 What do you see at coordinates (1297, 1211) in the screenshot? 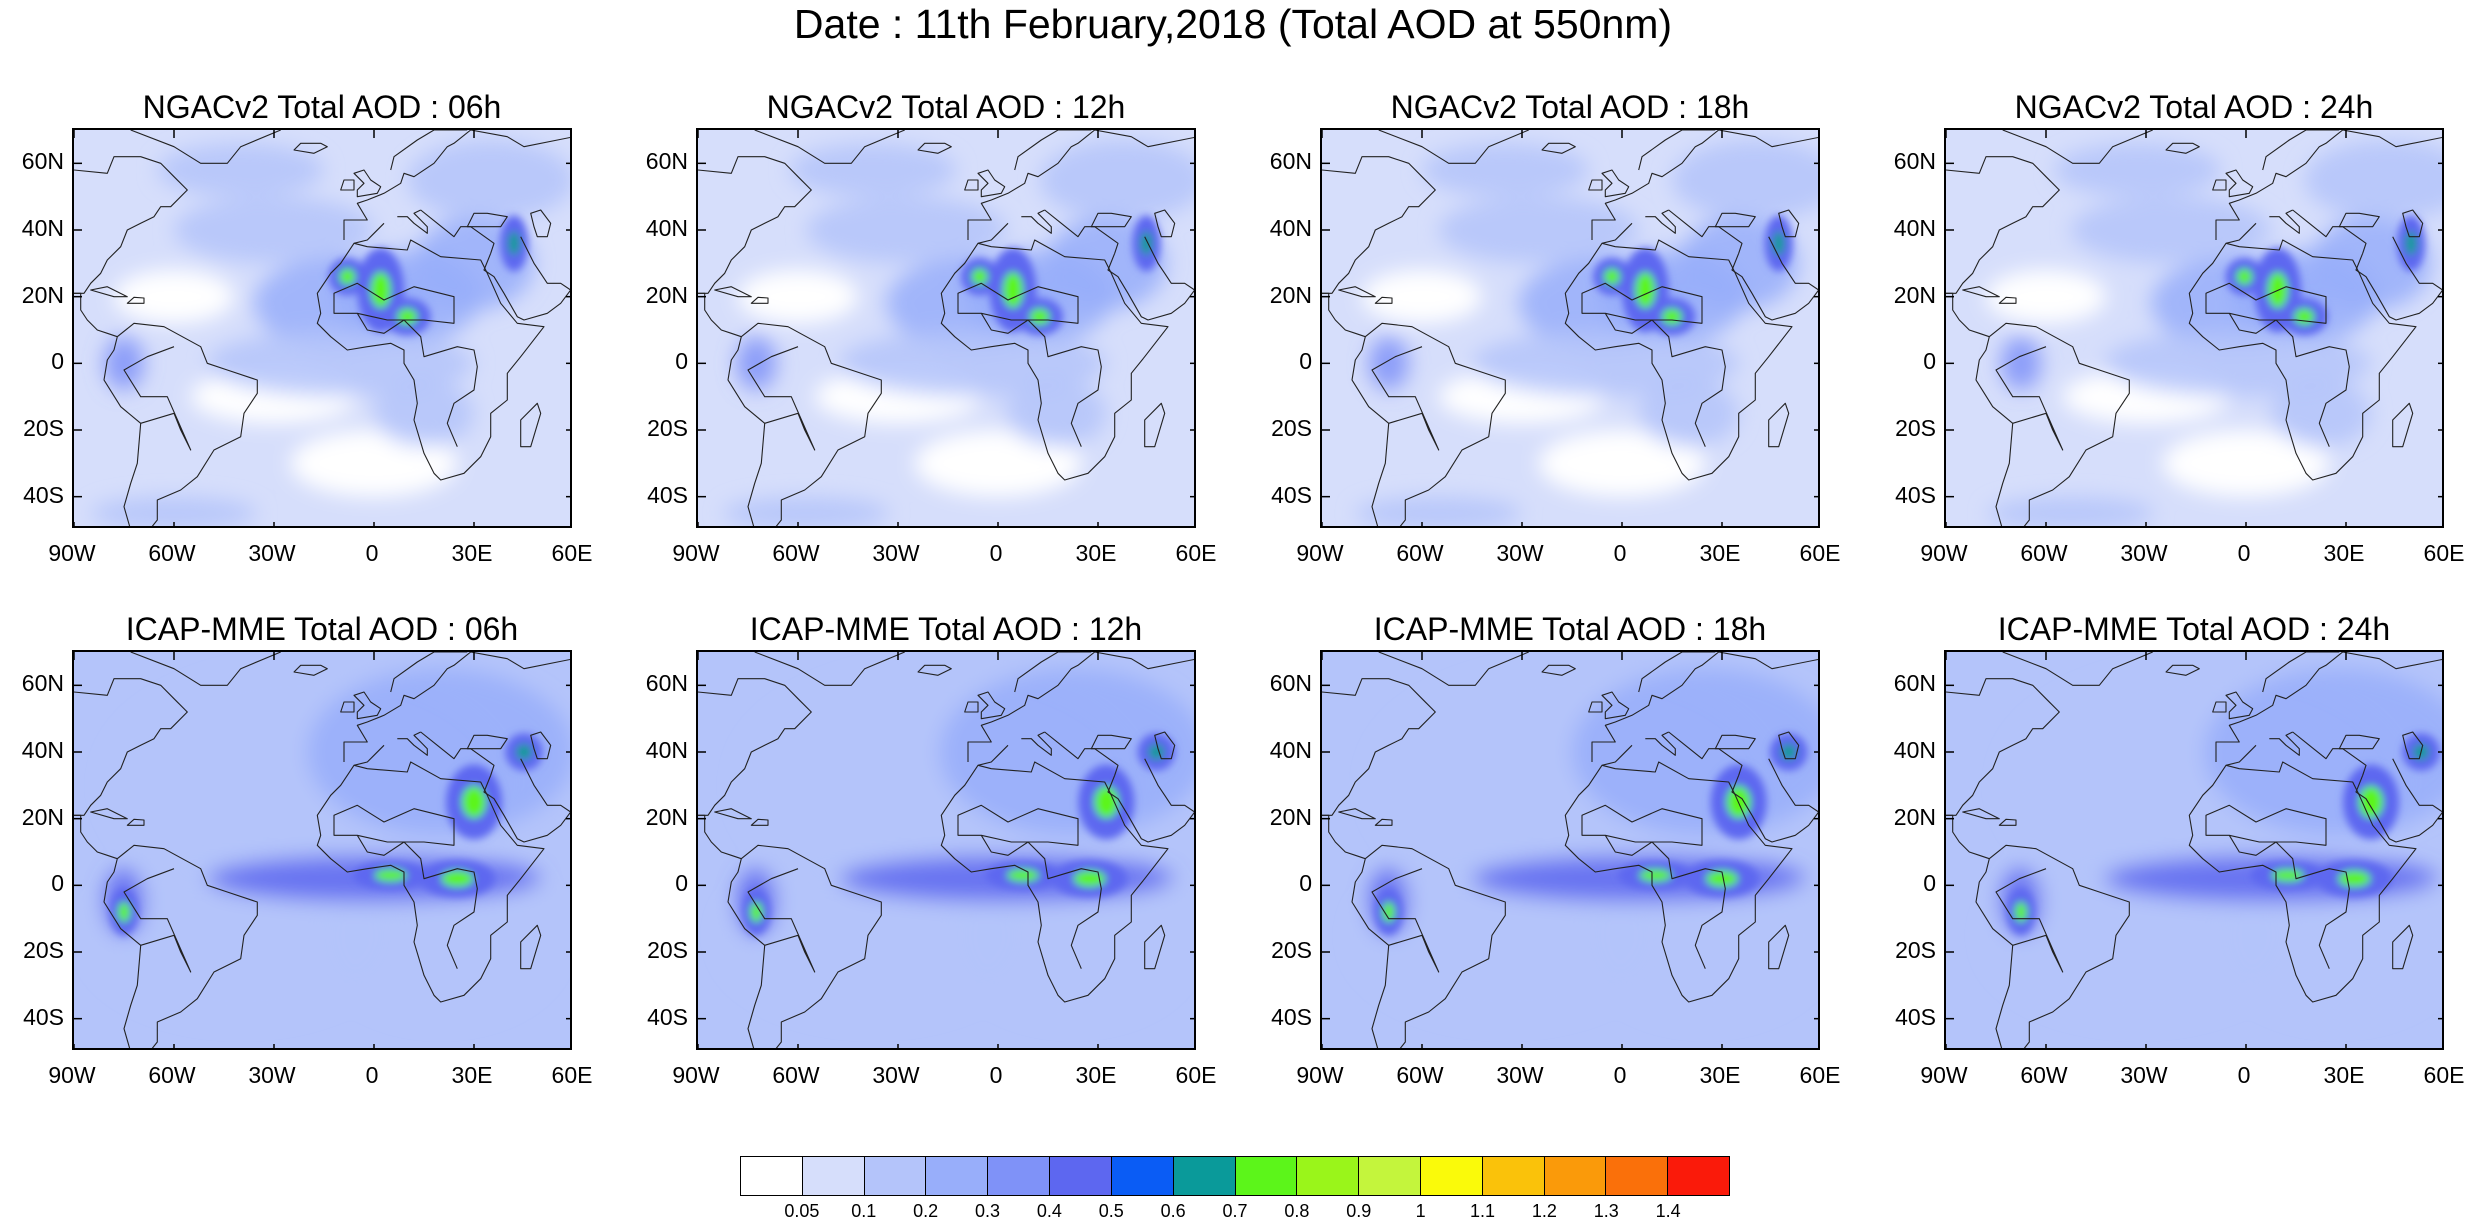
I see `colorbar-label: 0.8` at bounding box center [1297, 1211].